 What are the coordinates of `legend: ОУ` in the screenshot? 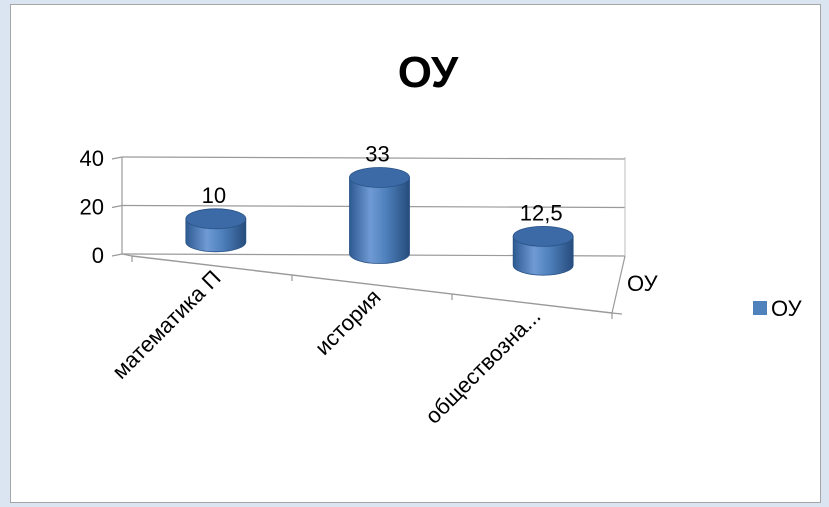 It's located at (778, 308).